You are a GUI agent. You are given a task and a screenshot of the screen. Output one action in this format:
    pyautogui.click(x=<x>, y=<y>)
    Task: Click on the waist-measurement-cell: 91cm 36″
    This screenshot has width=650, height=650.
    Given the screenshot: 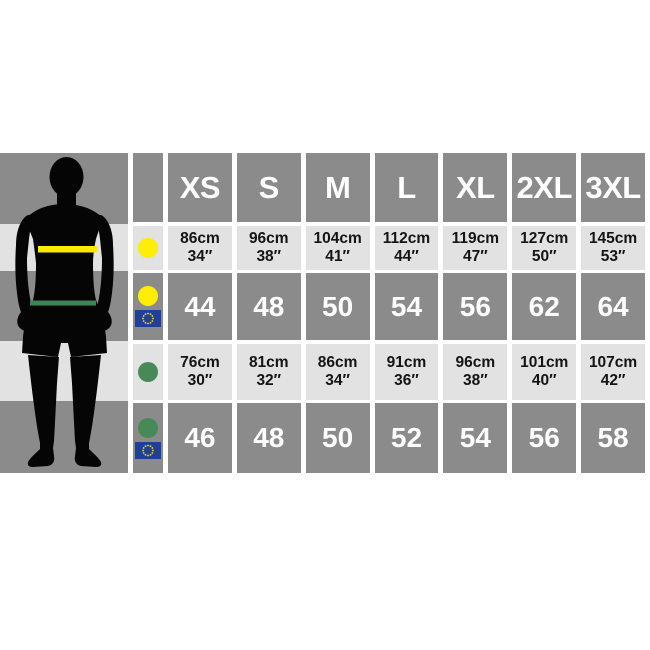 What is the action you would take?
    pyautogui.click(x=406, y=371)
    